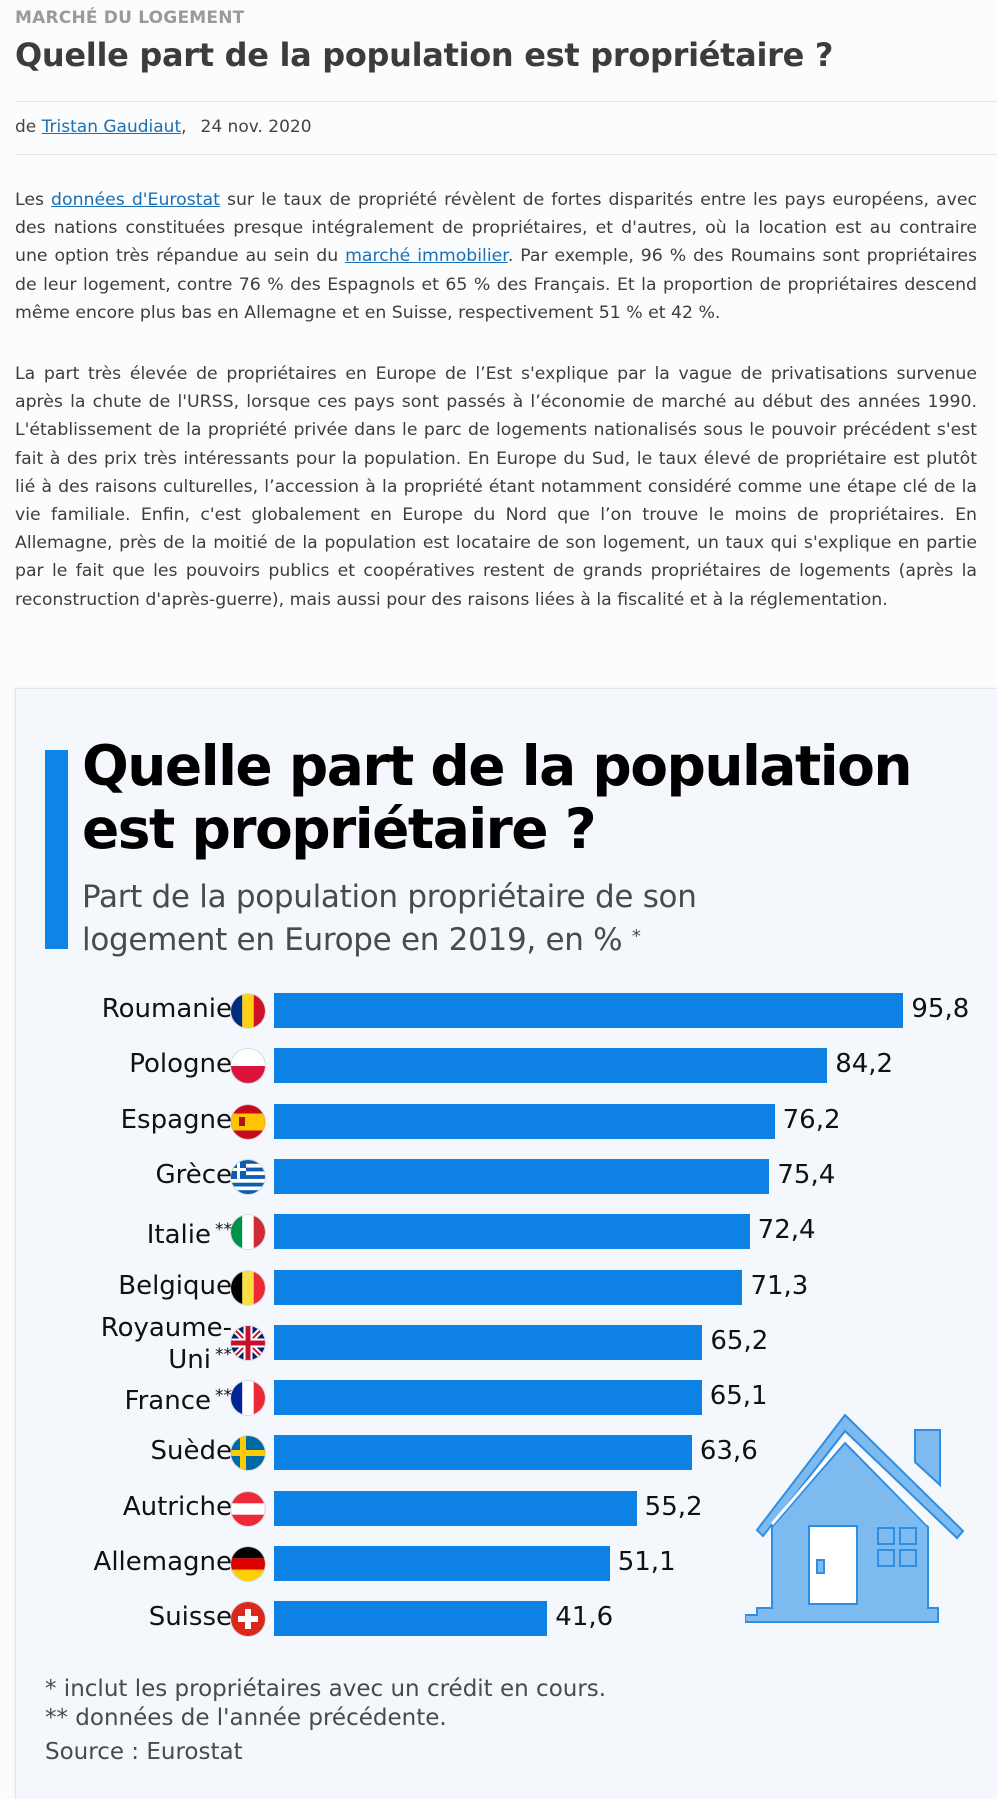 This screenshot has width=997, height=1799. I want to click on value-label: 71,3, so click(779, 1285).